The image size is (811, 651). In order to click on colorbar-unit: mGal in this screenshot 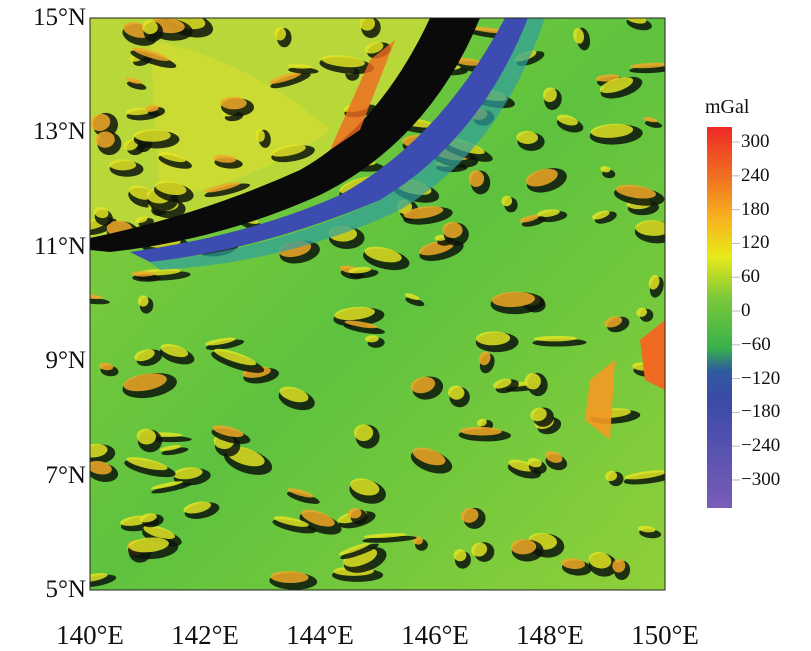, I will do `click(727, 107)`.